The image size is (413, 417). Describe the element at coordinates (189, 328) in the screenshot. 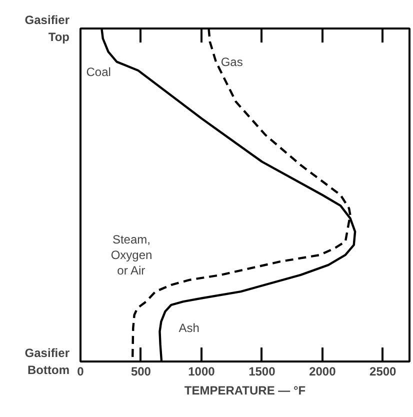

I see `annotation: Ash` at that location.